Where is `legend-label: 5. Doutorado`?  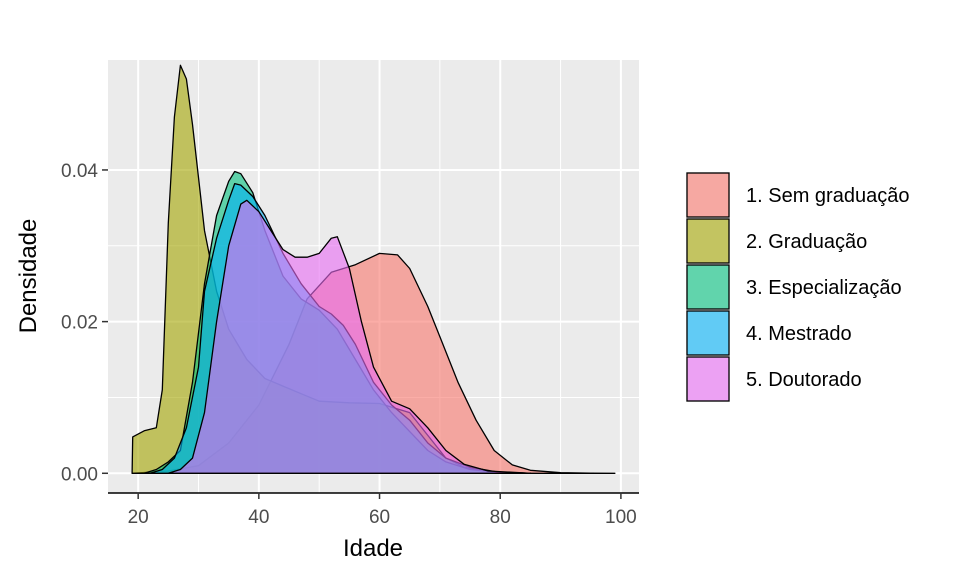 legend-label: 5. Doutorado is located at coordinates (804, 380).